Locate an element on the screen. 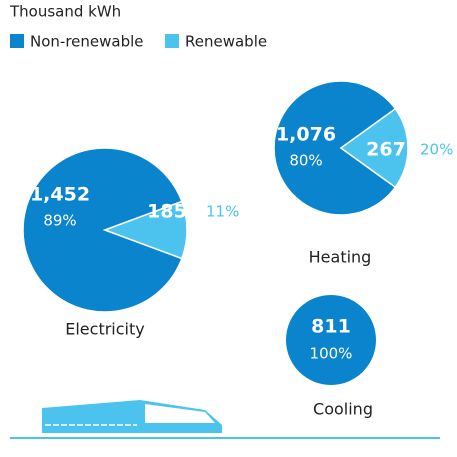 The image size is (457, 457). value-label: 1,452 is located at coordinates (60, 195).